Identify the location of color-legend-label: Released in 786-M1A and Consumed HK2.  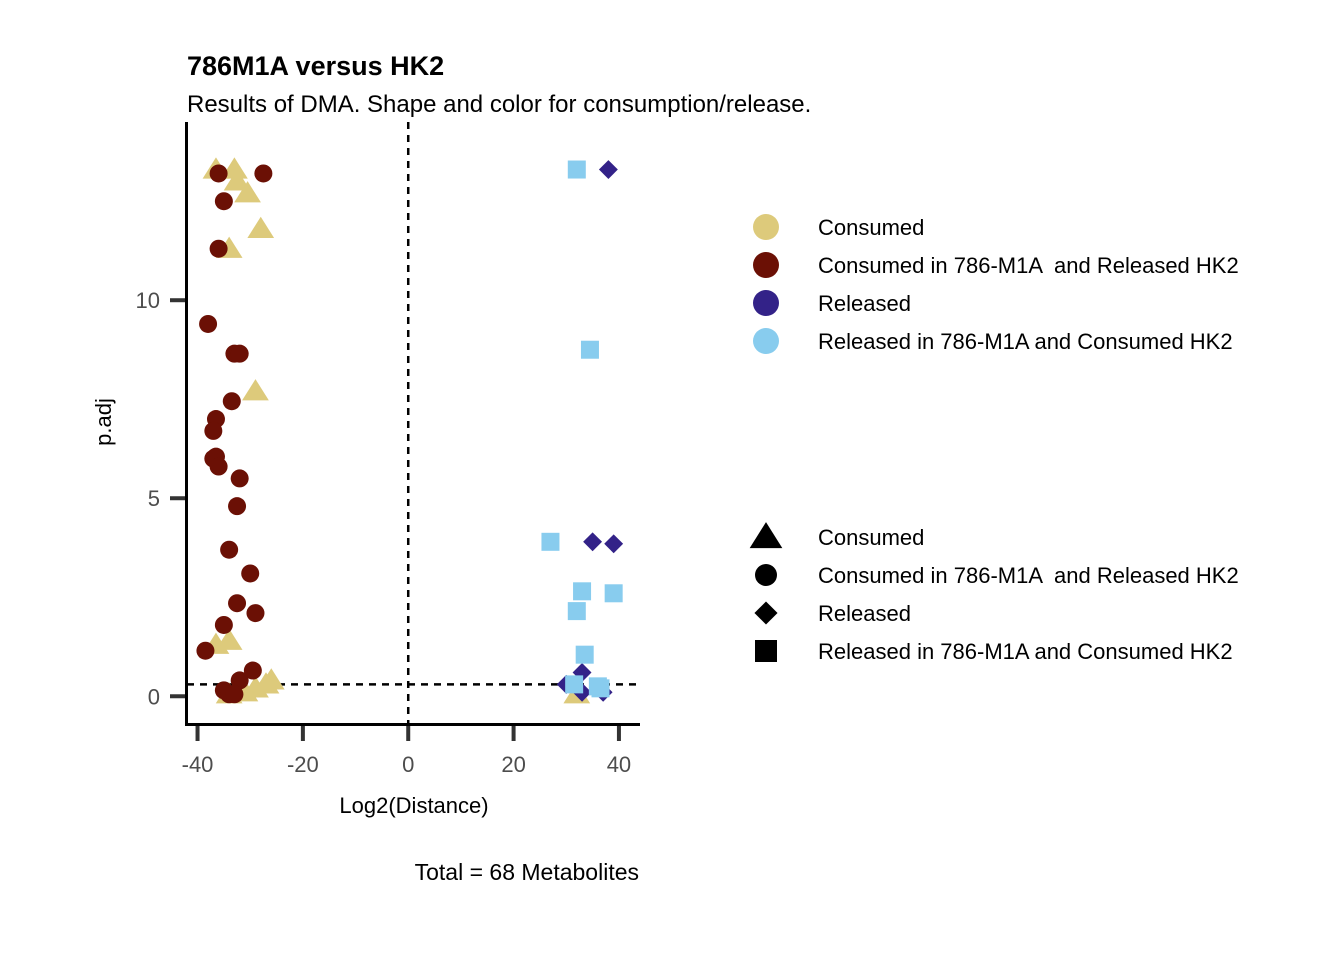
(1025, 341).